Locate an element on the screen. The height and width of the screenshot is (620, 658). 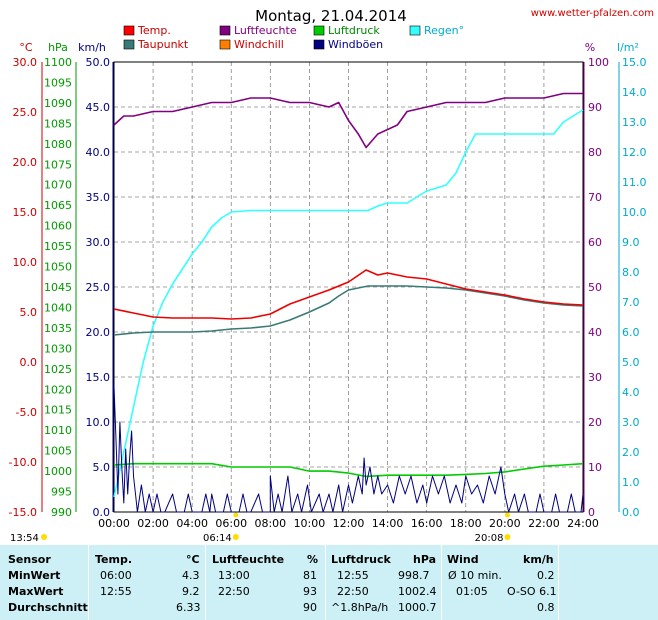
pressure-tick-label: 1010 is located at coordinates (58, 430).